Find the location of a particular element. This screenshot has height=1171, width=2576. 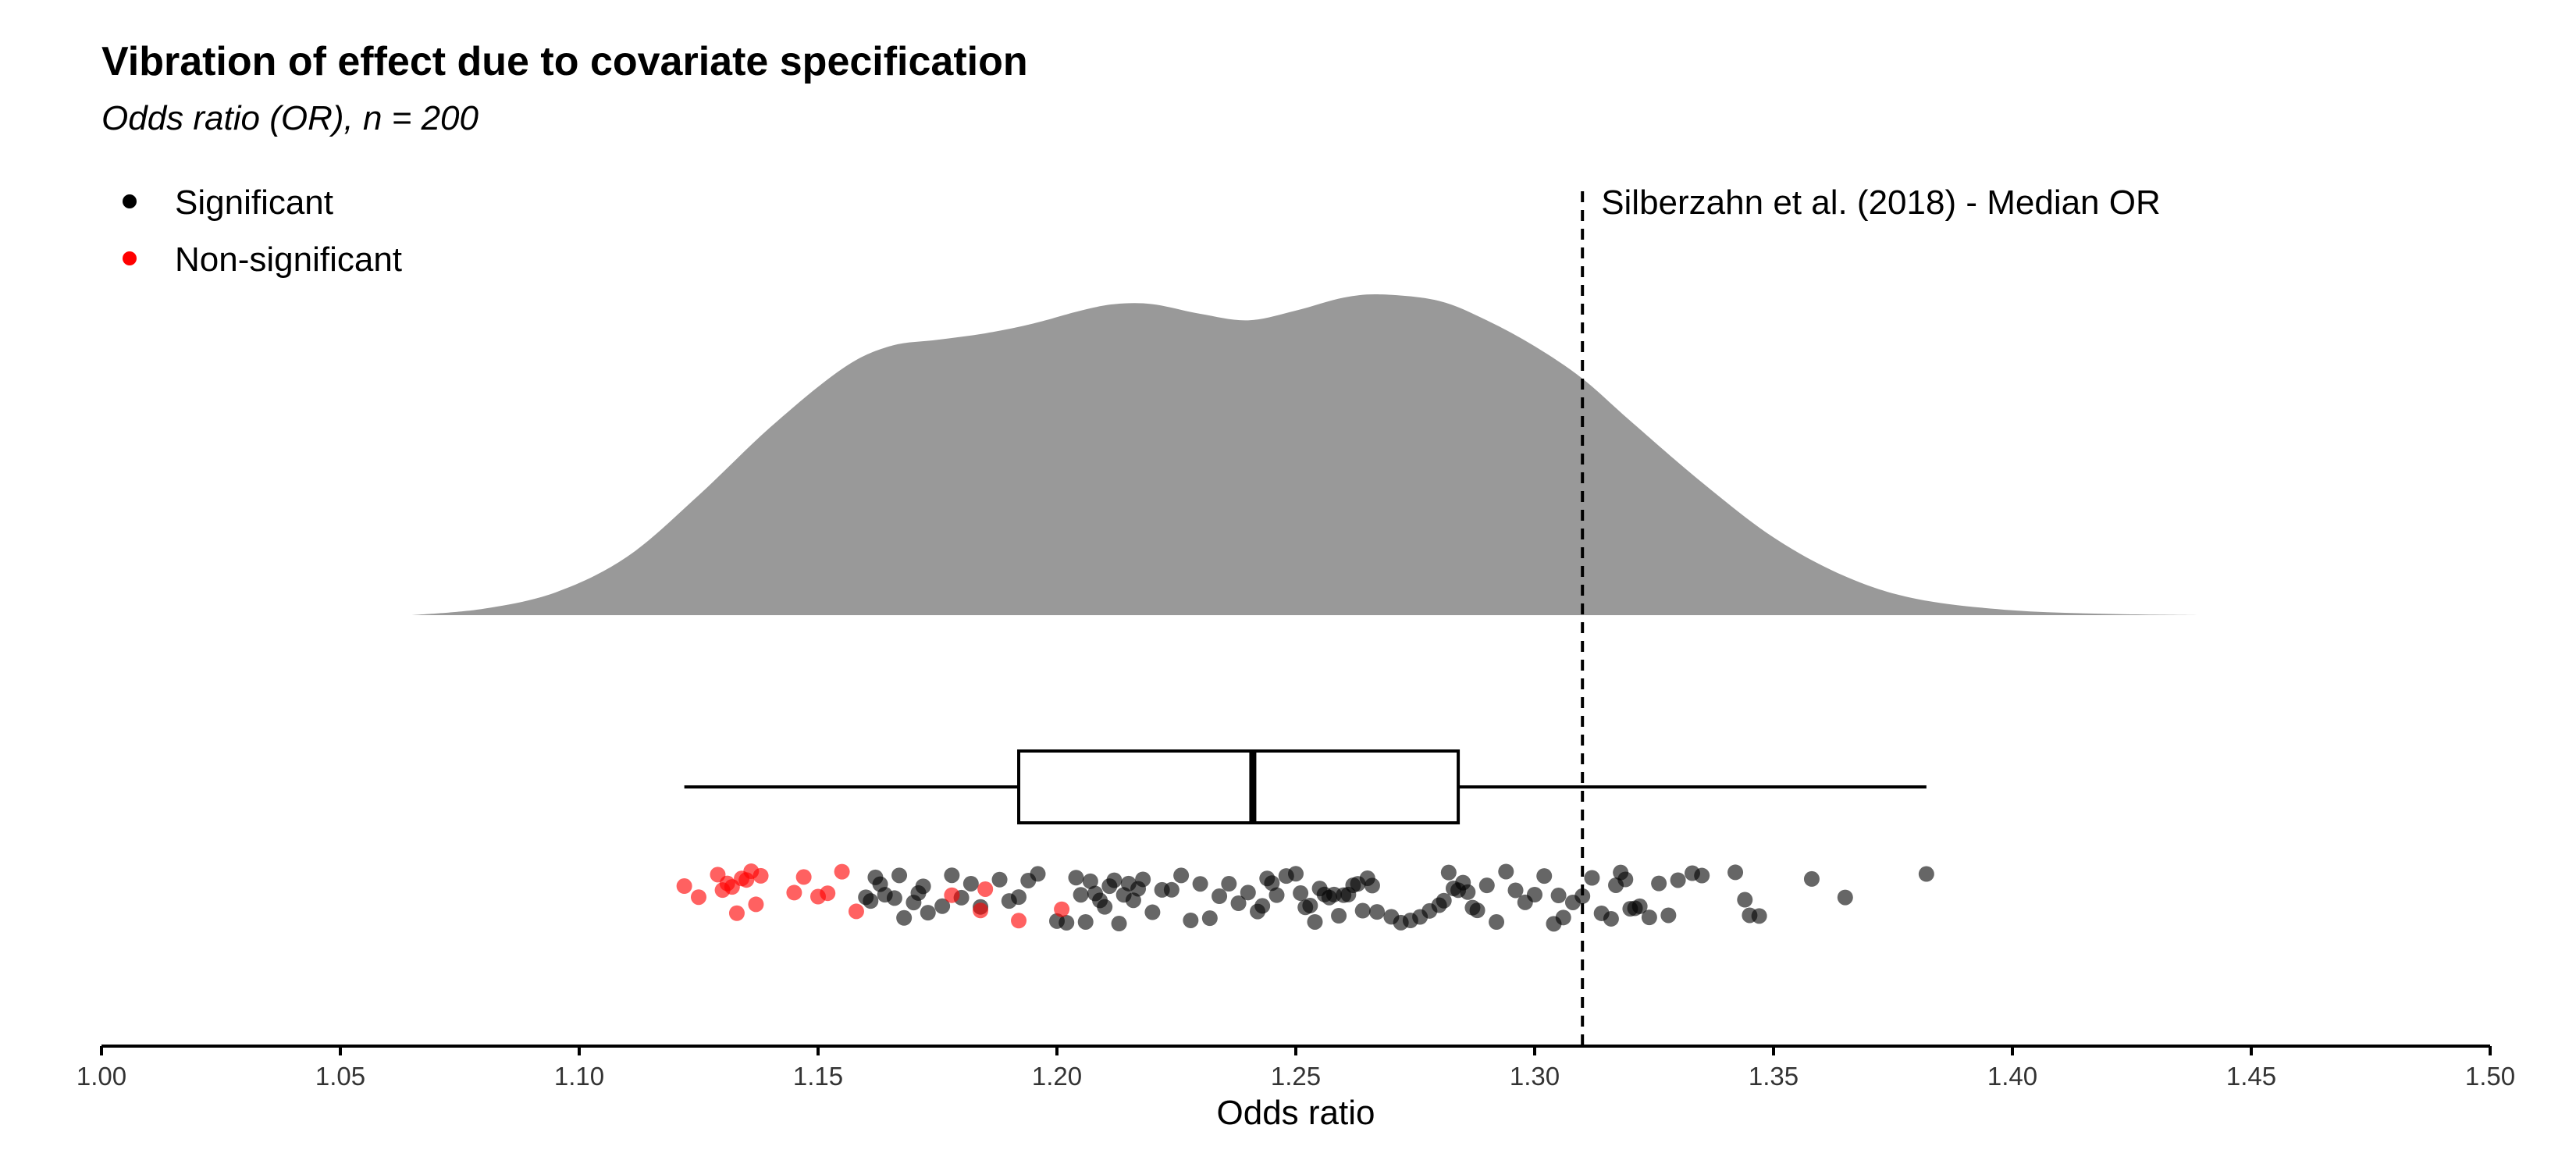

legend-marker-non-significant is located at coordinates (130, 258).